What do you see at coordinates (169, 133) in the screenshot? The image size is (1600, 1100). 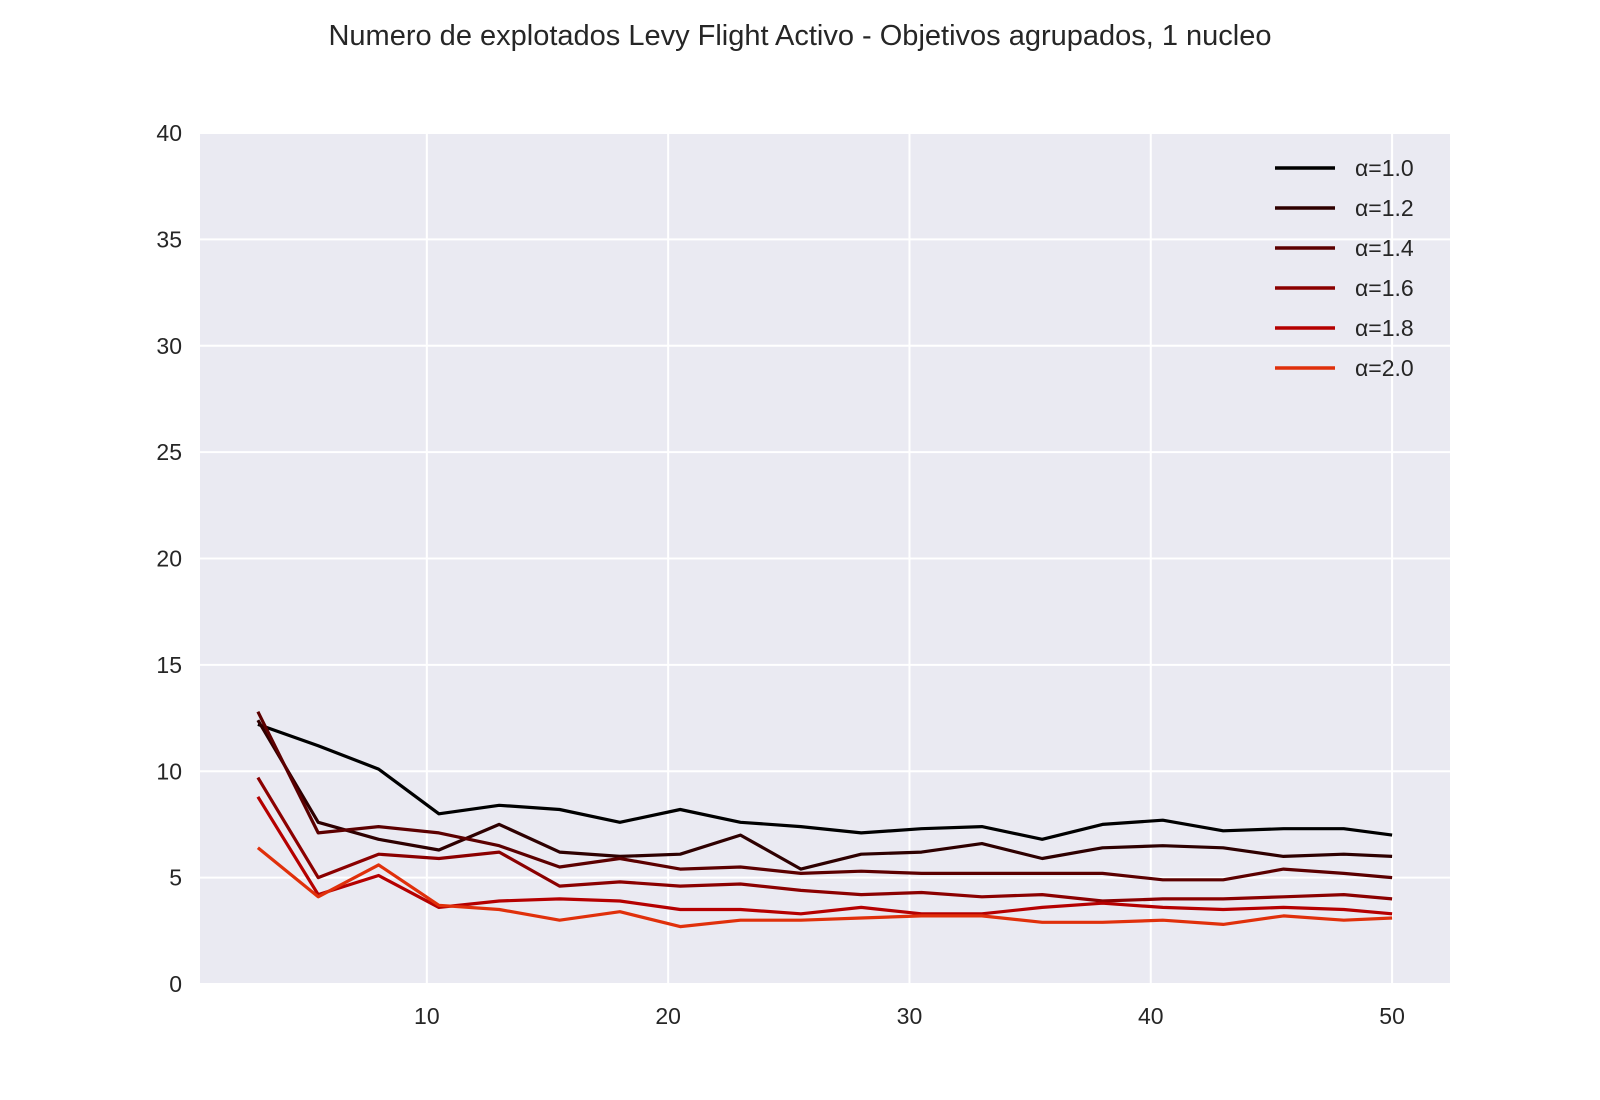 I see `y-tick-label: 40` at bounding box center [169, 133].